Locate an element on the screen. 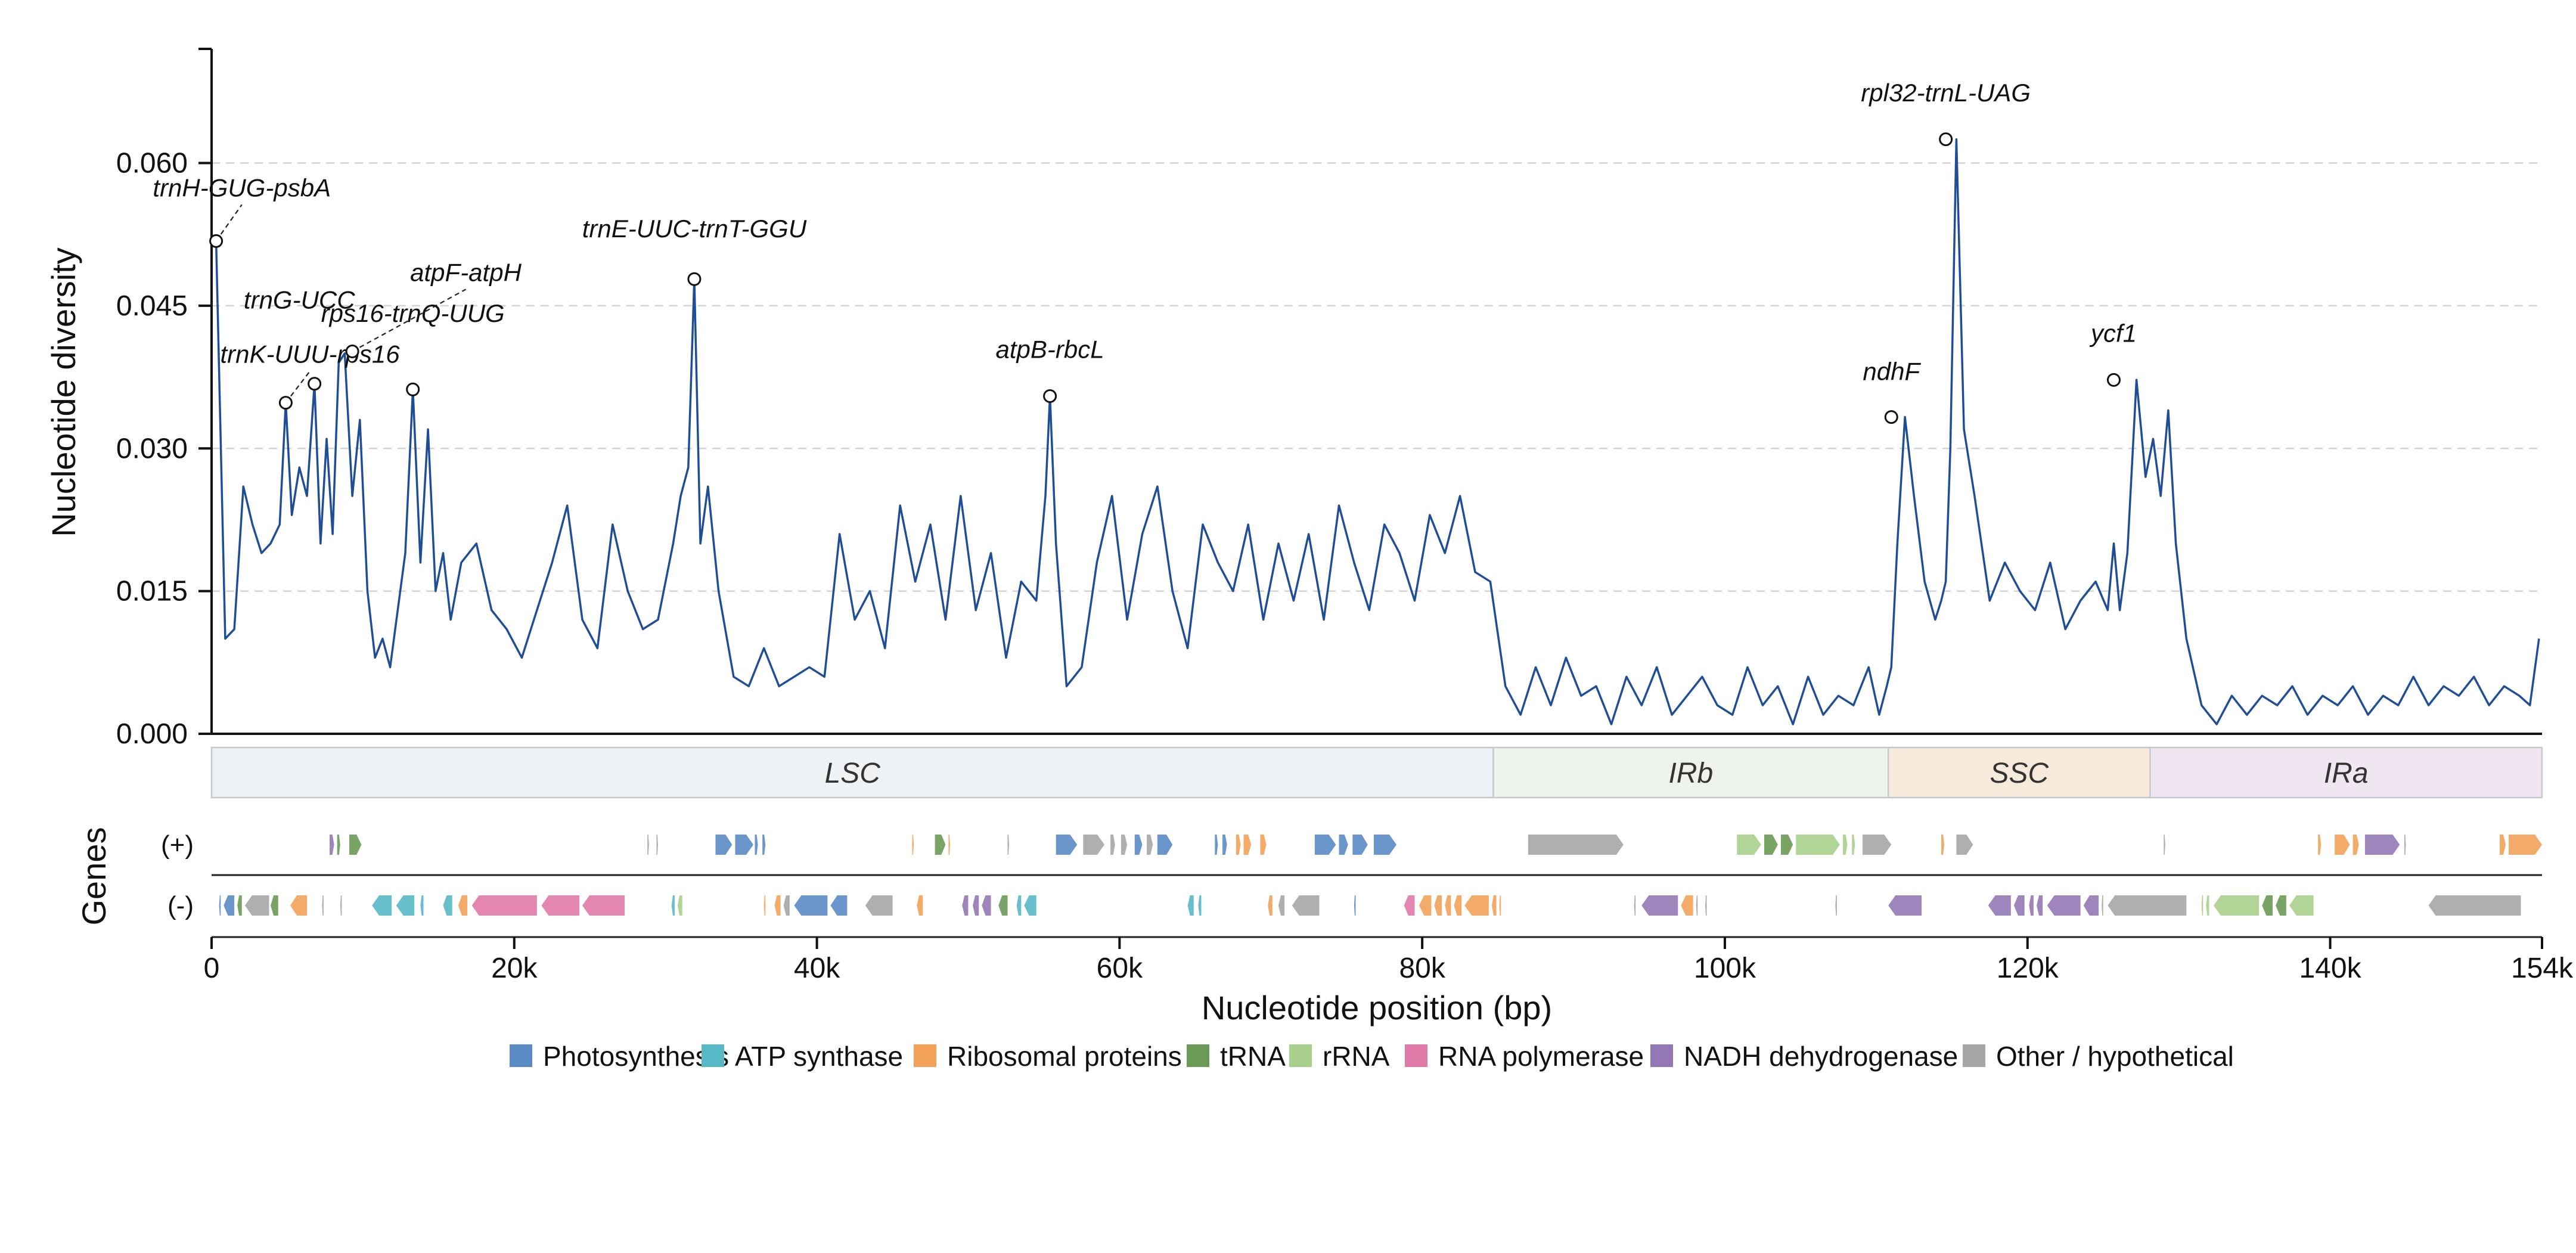  legend-label: Photosynthesis is located at coordinates (636, 1056).